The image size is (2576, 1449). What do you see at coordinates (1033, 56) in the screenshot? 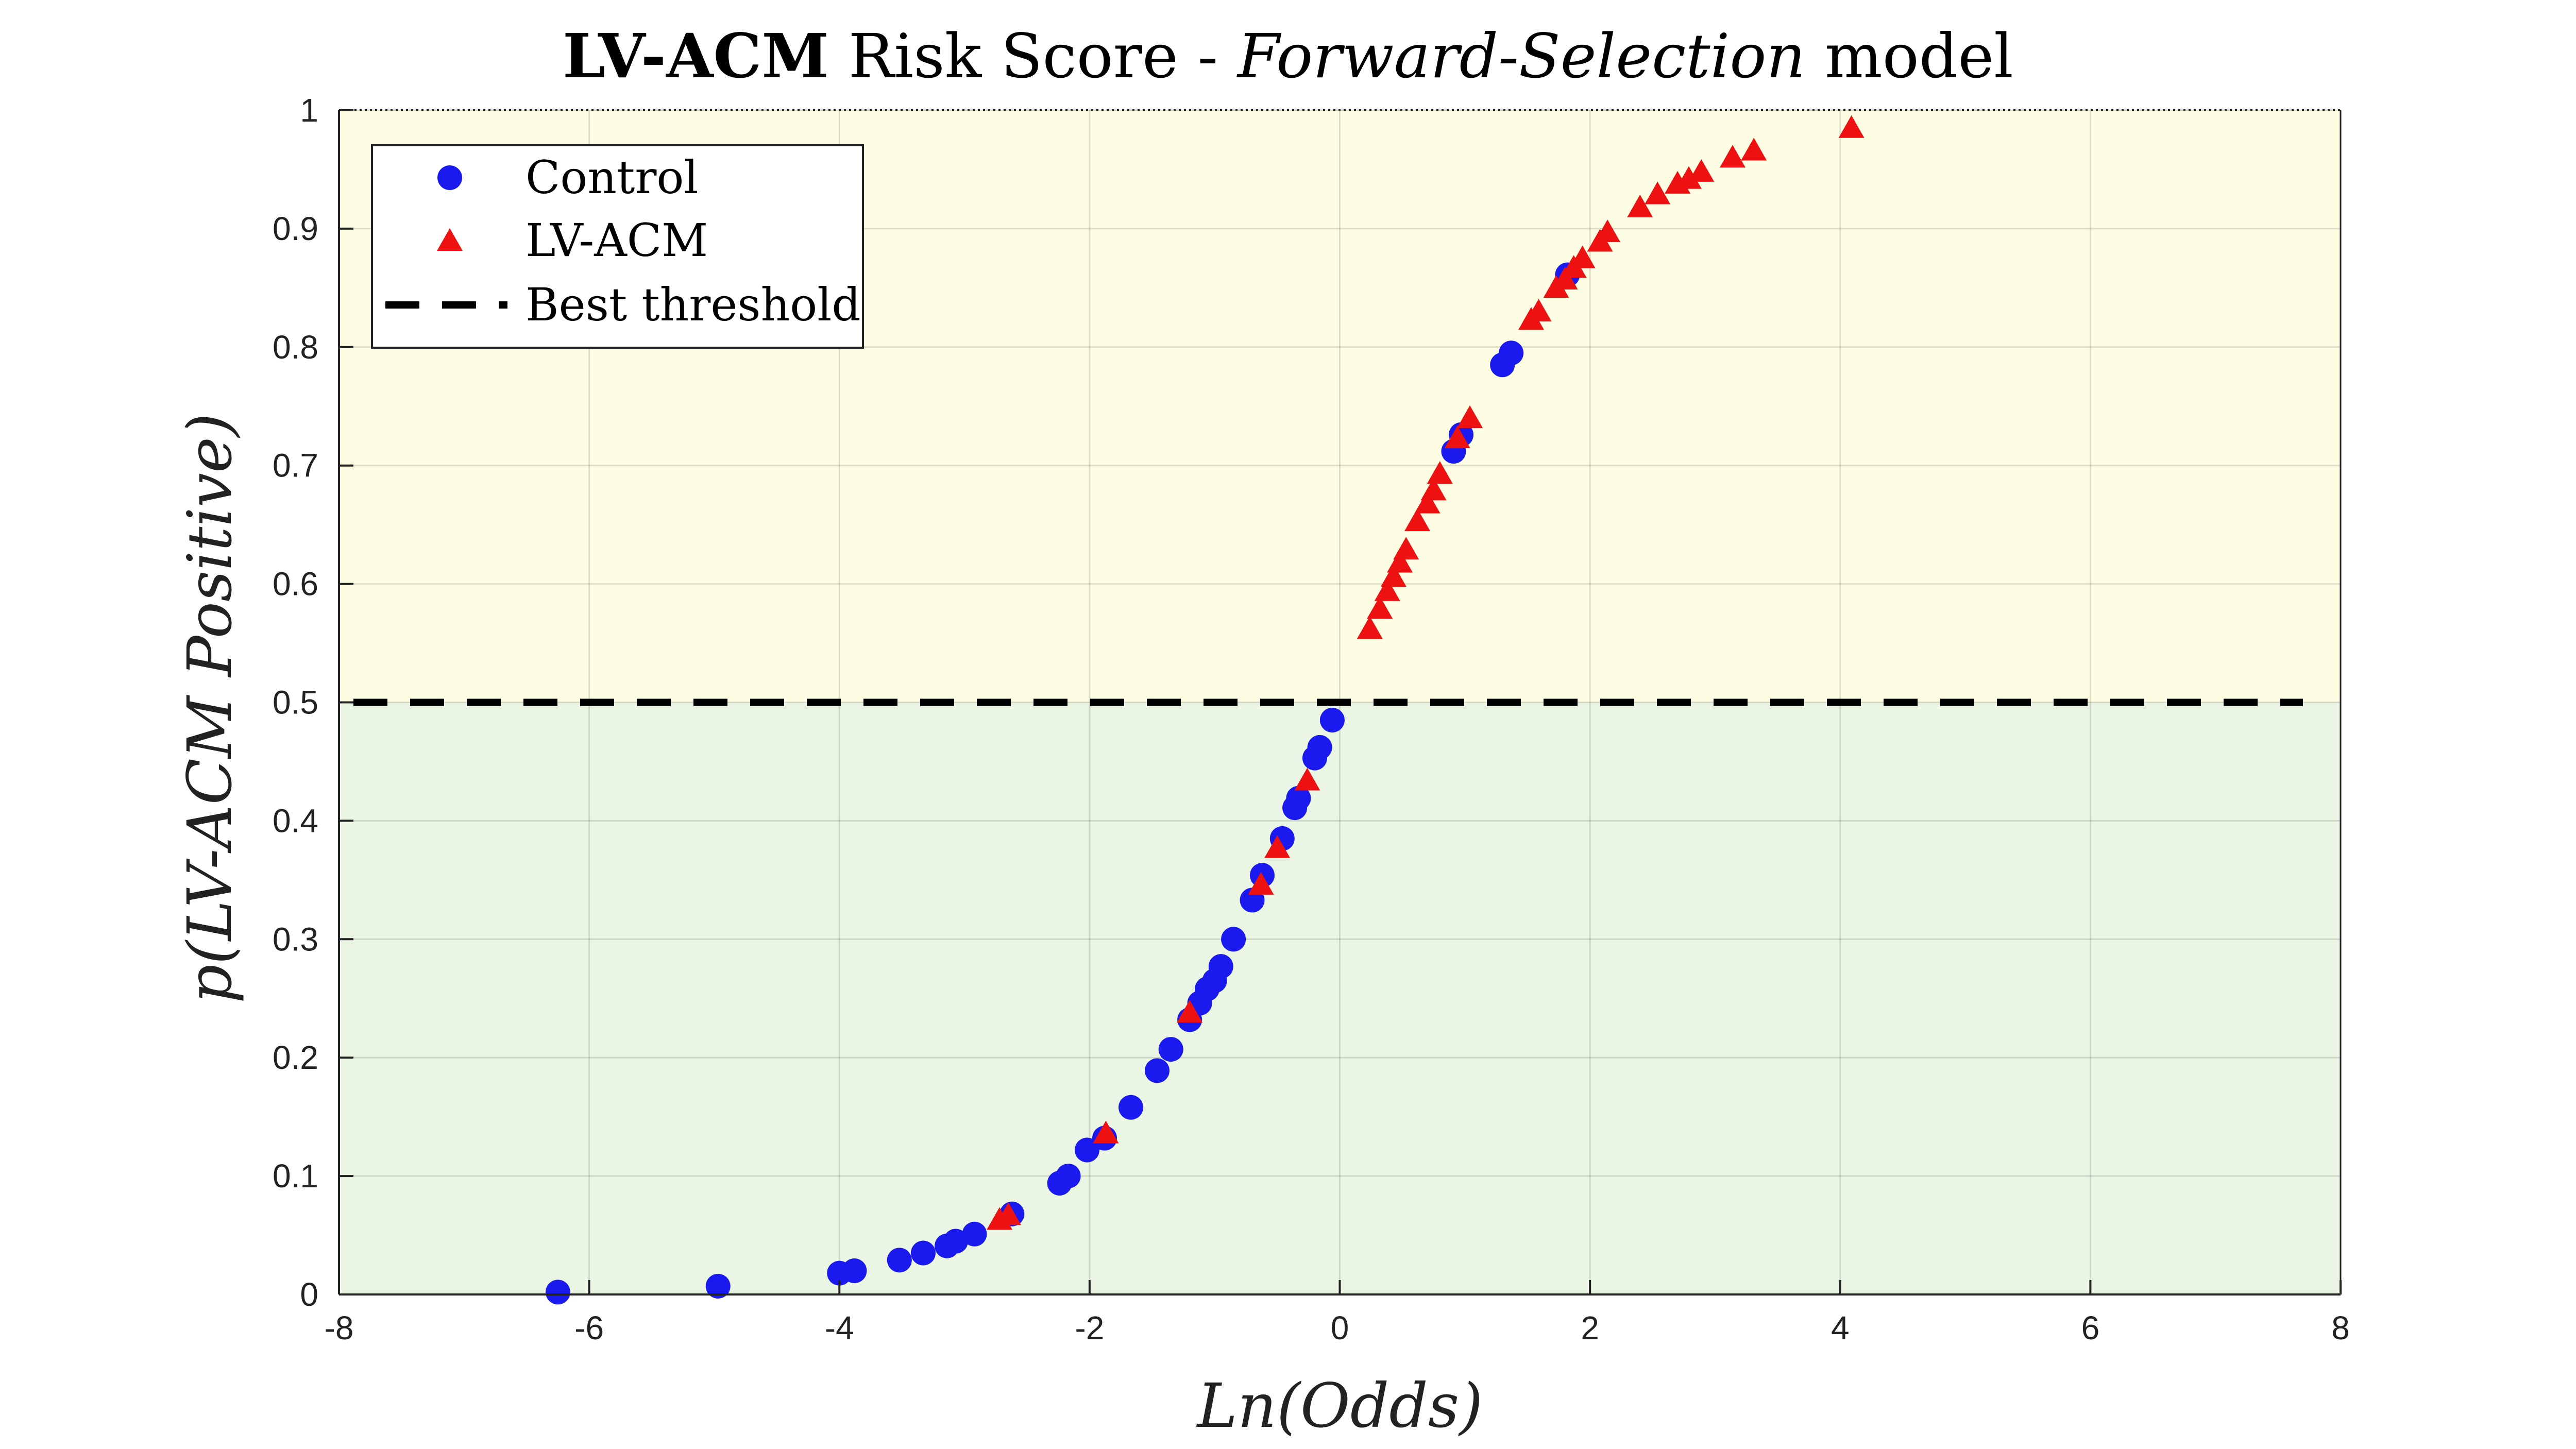
I see `title-mid: Risk Score -` at bounding box center [1033, 56].